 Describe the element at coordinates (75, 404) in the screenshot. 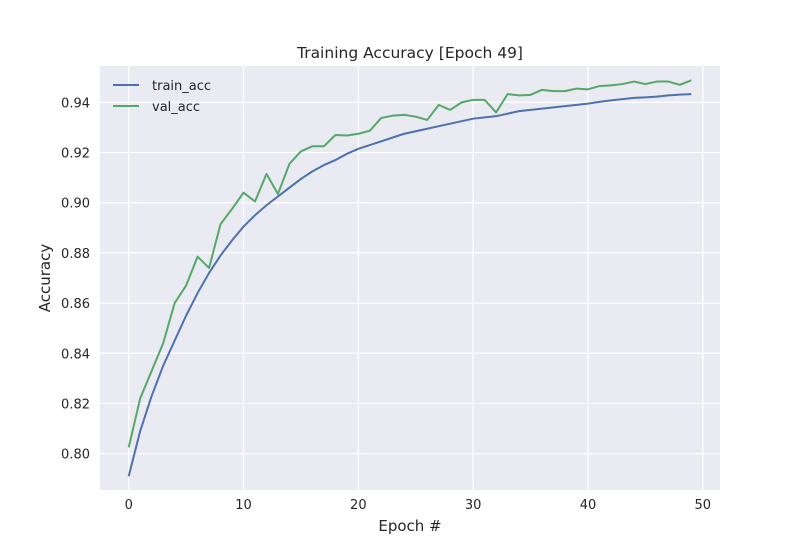

I see `y-tick-label: 0.82` at that location.